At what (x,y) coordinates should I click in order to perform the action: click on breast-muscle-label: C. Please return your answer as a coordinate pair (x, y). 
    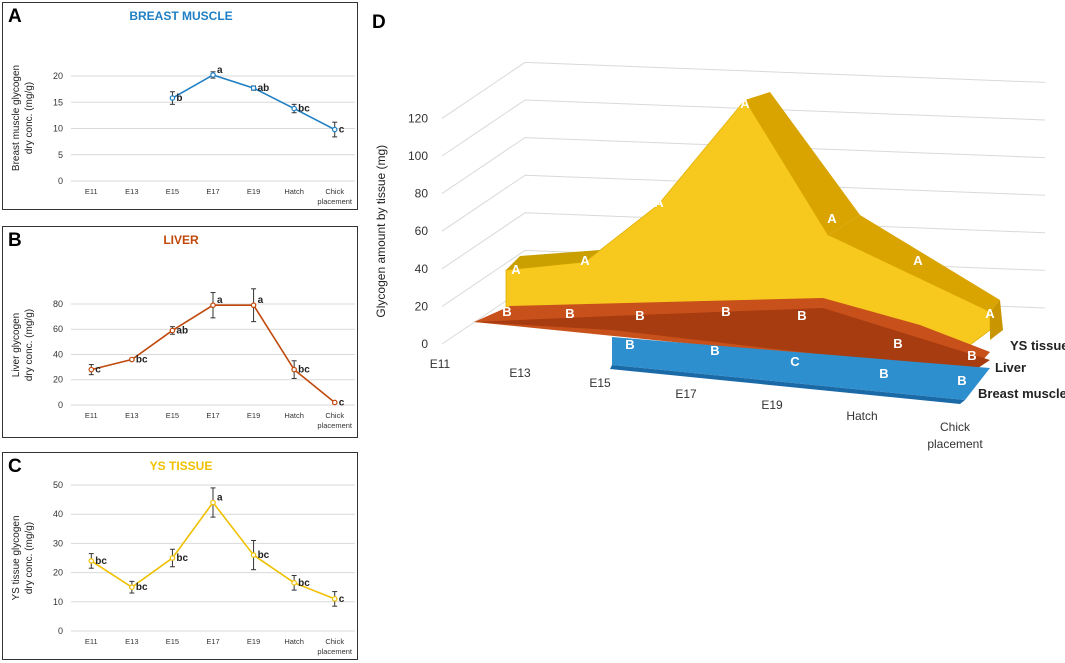
    Looking at the image, I should click on (795, 361).